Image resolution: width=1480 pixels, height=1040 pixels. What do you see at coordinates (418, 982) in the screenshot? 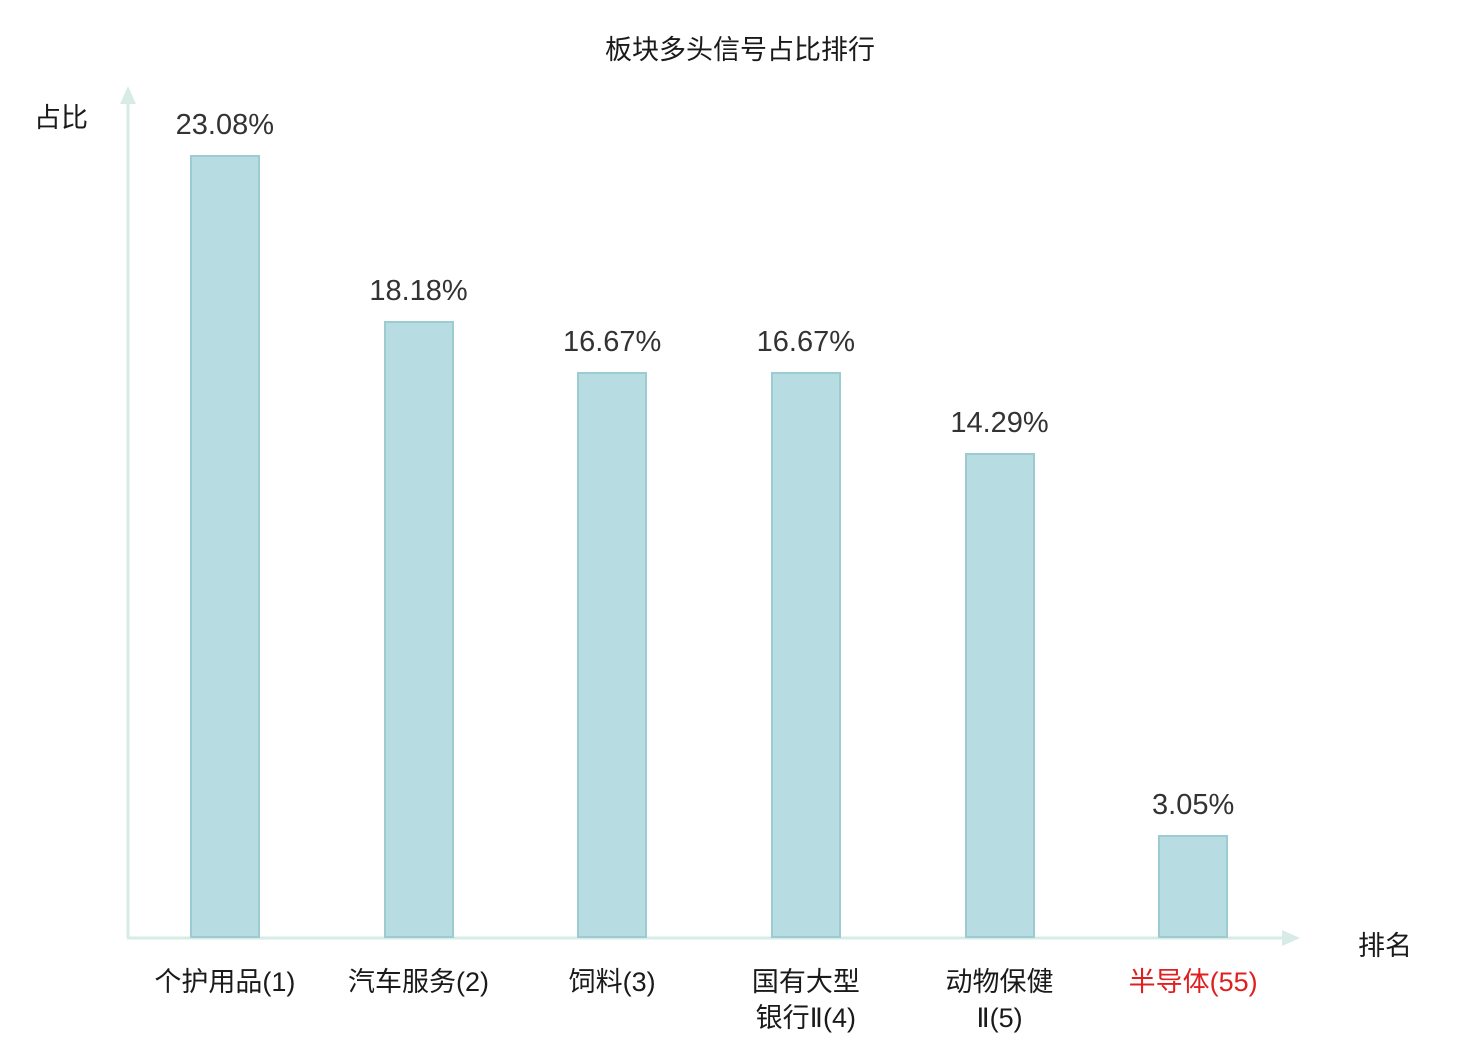
I see `bar-category-label: 汽车服务(2)` at bounding box center [418, 982].